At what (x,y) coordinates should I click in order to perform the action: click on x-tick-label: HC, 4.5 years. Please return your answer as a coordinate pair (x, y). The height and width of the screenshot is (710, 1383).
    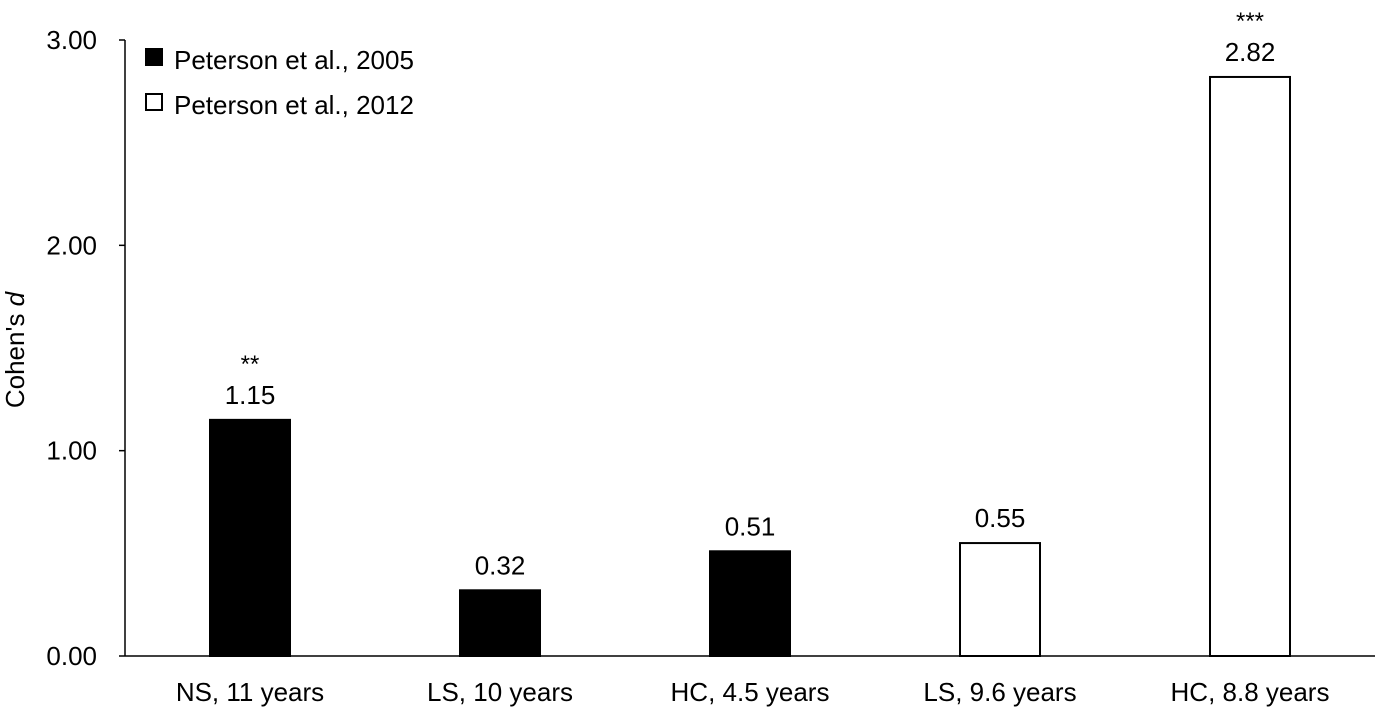
    Looking at the image, I should click on (750, 692).